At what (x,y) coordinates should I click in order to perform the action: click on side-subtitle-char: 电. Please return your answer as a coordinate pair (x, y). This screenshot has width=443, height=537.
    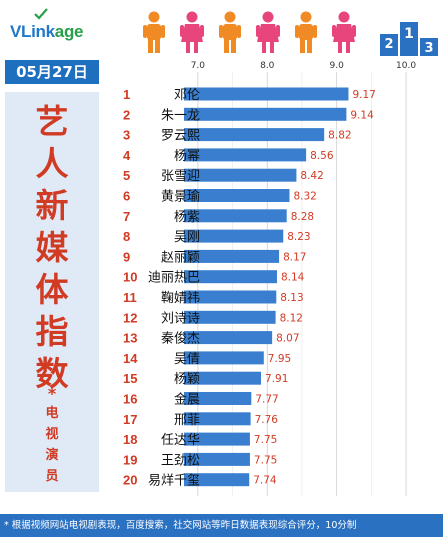
    Looking at the image, I should click on (52, 413).